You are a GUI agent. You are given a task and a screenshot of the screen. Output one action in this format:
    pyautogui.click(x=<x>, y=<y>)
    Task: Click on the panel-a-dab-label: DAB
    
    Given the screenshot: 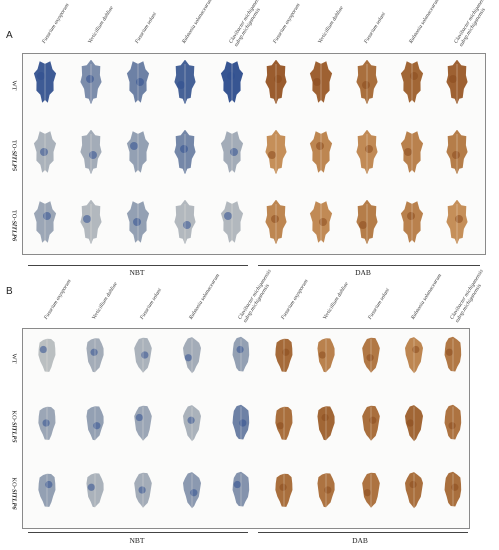 What is the action you would take?
    pyautogui.click(x=363, y=272)
    